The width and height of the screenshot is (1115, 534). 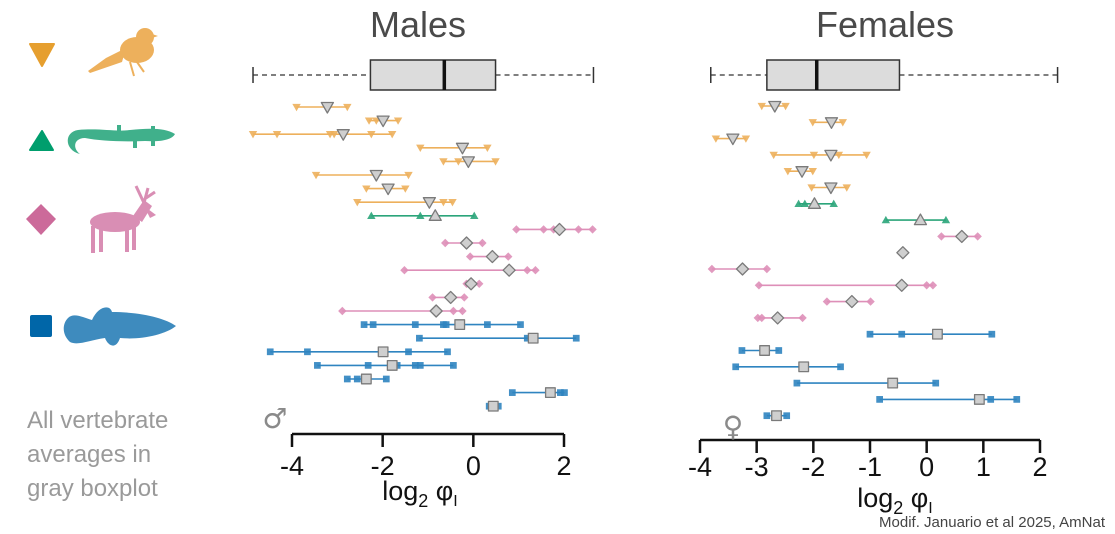 What do you see at coordinates (41, 140) in the screenshot?
I see `reptile-marker-icon` at bounding box center [41, 140].